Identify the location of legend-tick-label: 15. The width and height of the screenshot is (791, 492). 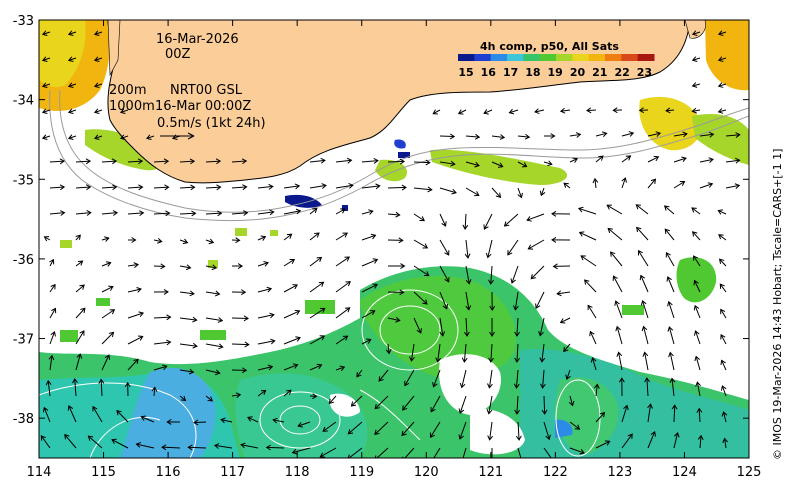
(465, 72).